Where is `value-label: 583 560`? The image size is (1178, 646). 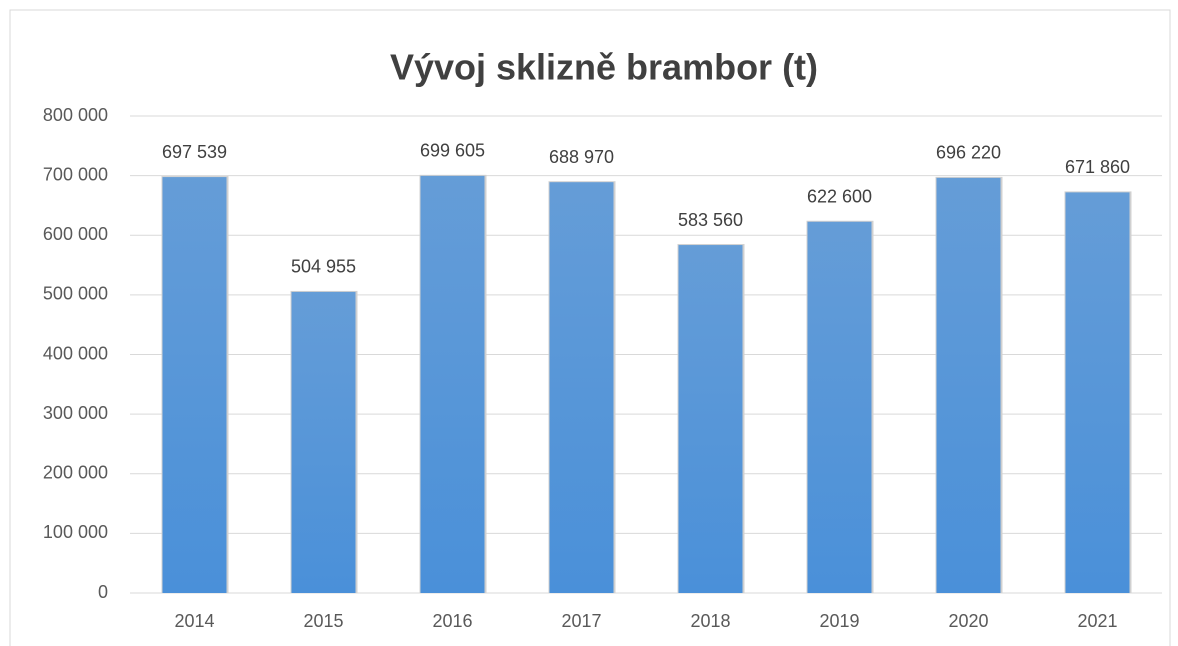
value-label: 583 560 is located at coordinates (710, 220).